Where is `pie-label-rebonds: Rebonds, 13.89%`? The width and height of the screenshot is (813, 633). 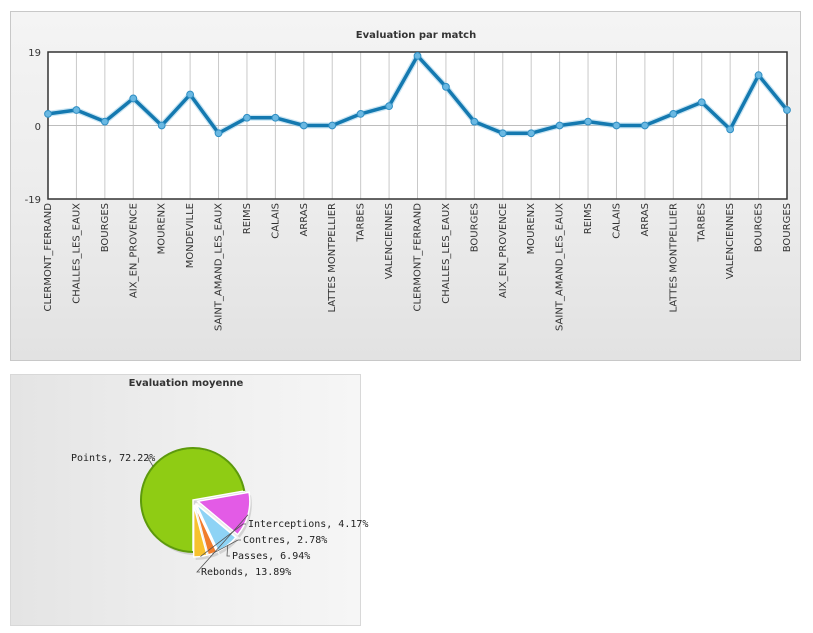 pie-label-rebonds: Rebonds, 13.89% is located at coordinates (246, 572).